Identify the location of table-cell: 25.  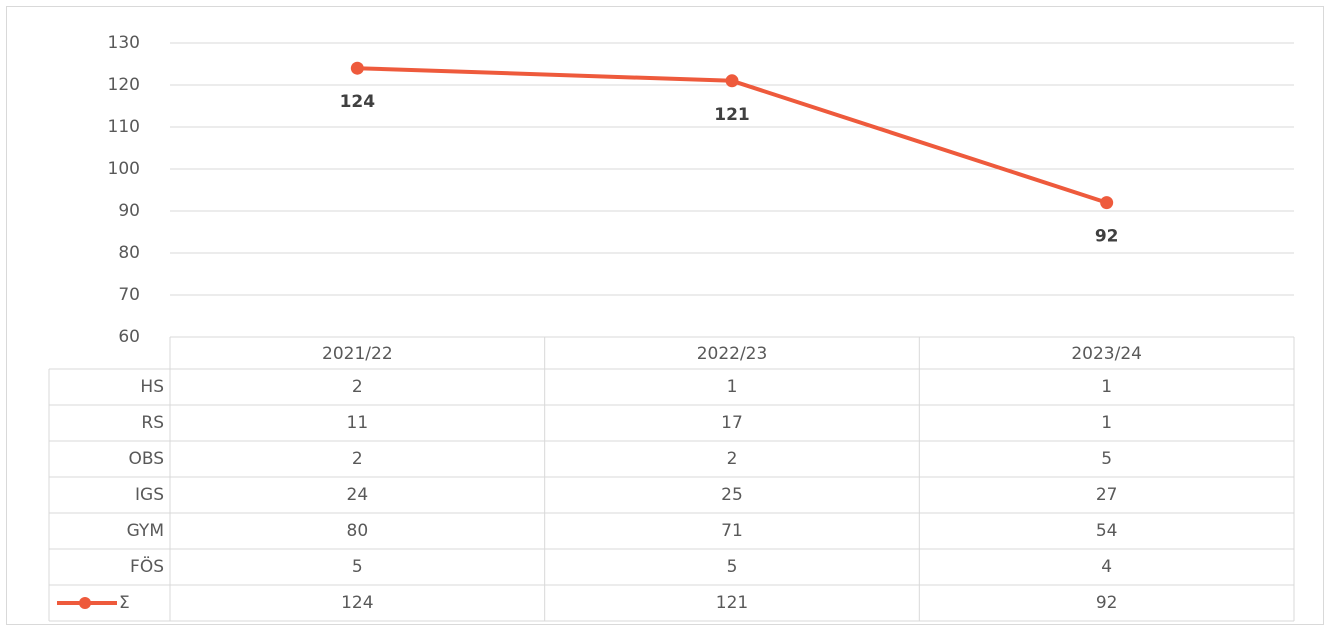
(732, 495).